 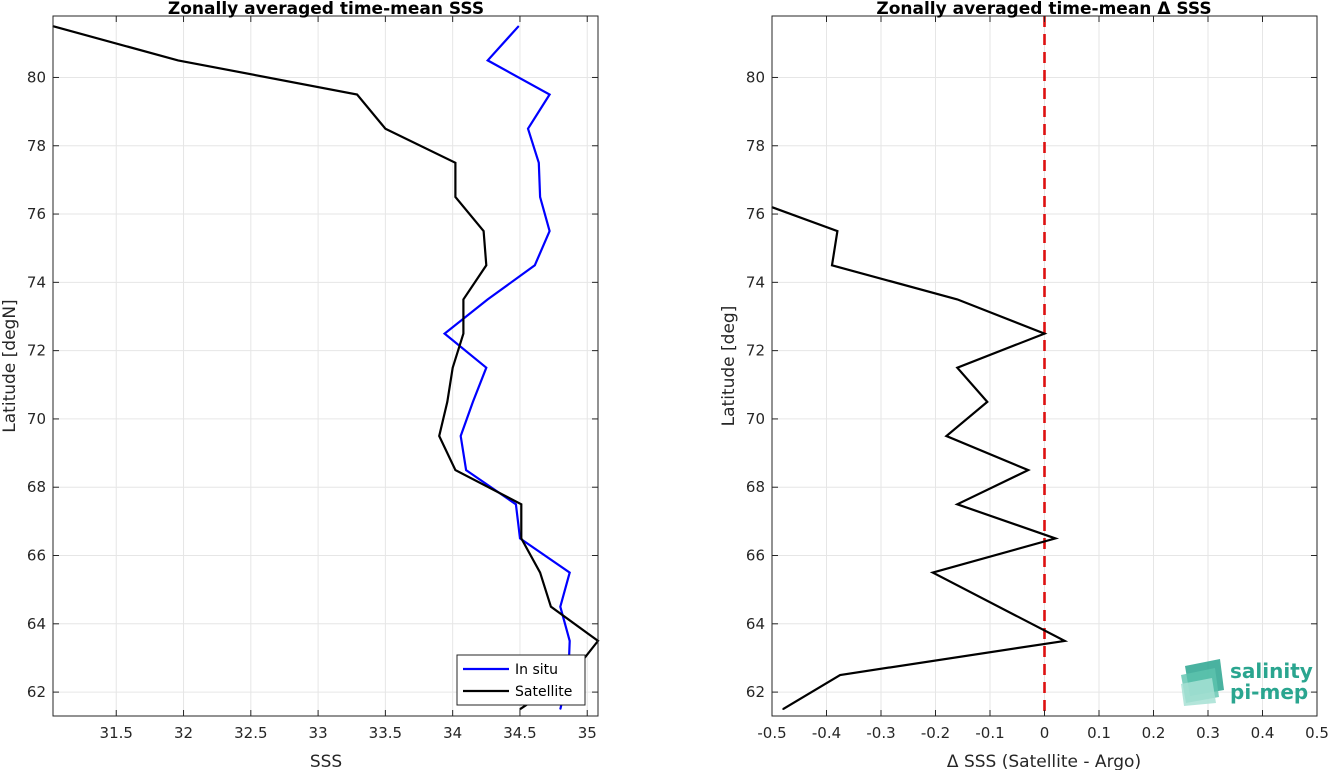 I want to click on delta-y-tick-label: 68, so click(x=755, y=487).